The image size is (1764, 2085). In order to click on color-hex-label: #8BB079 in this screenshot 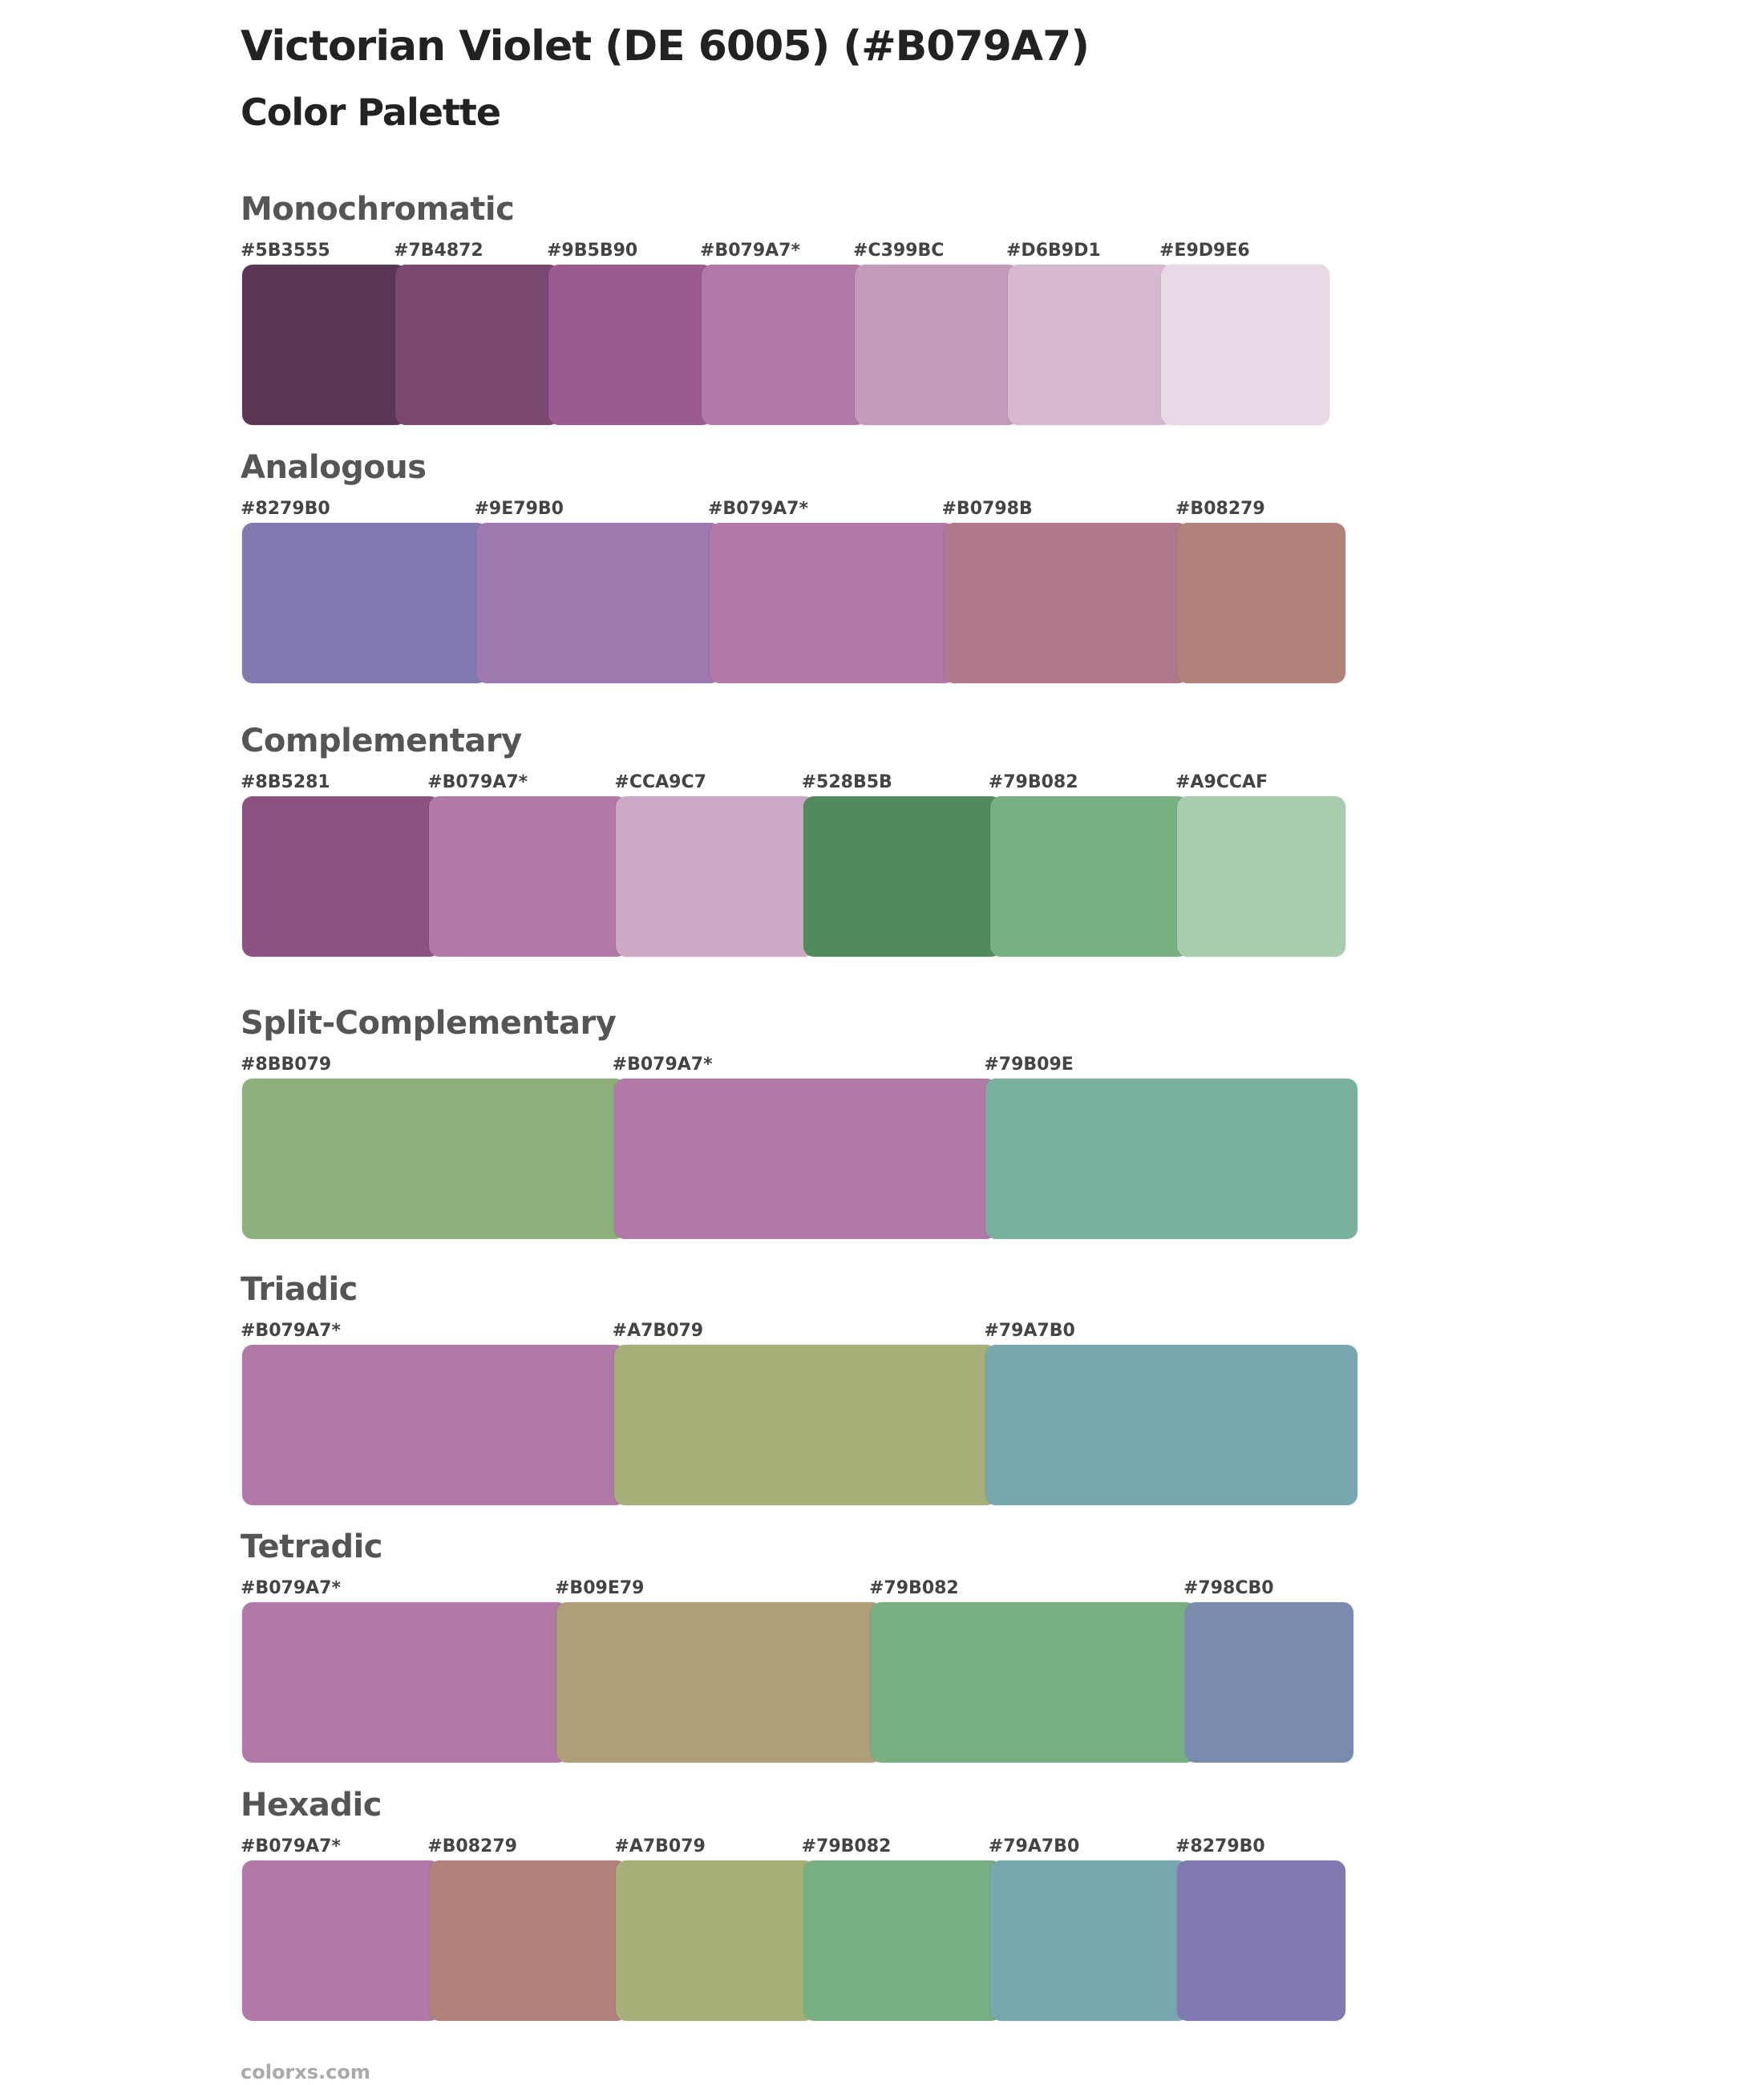, I will do `click(286, 1065)`.